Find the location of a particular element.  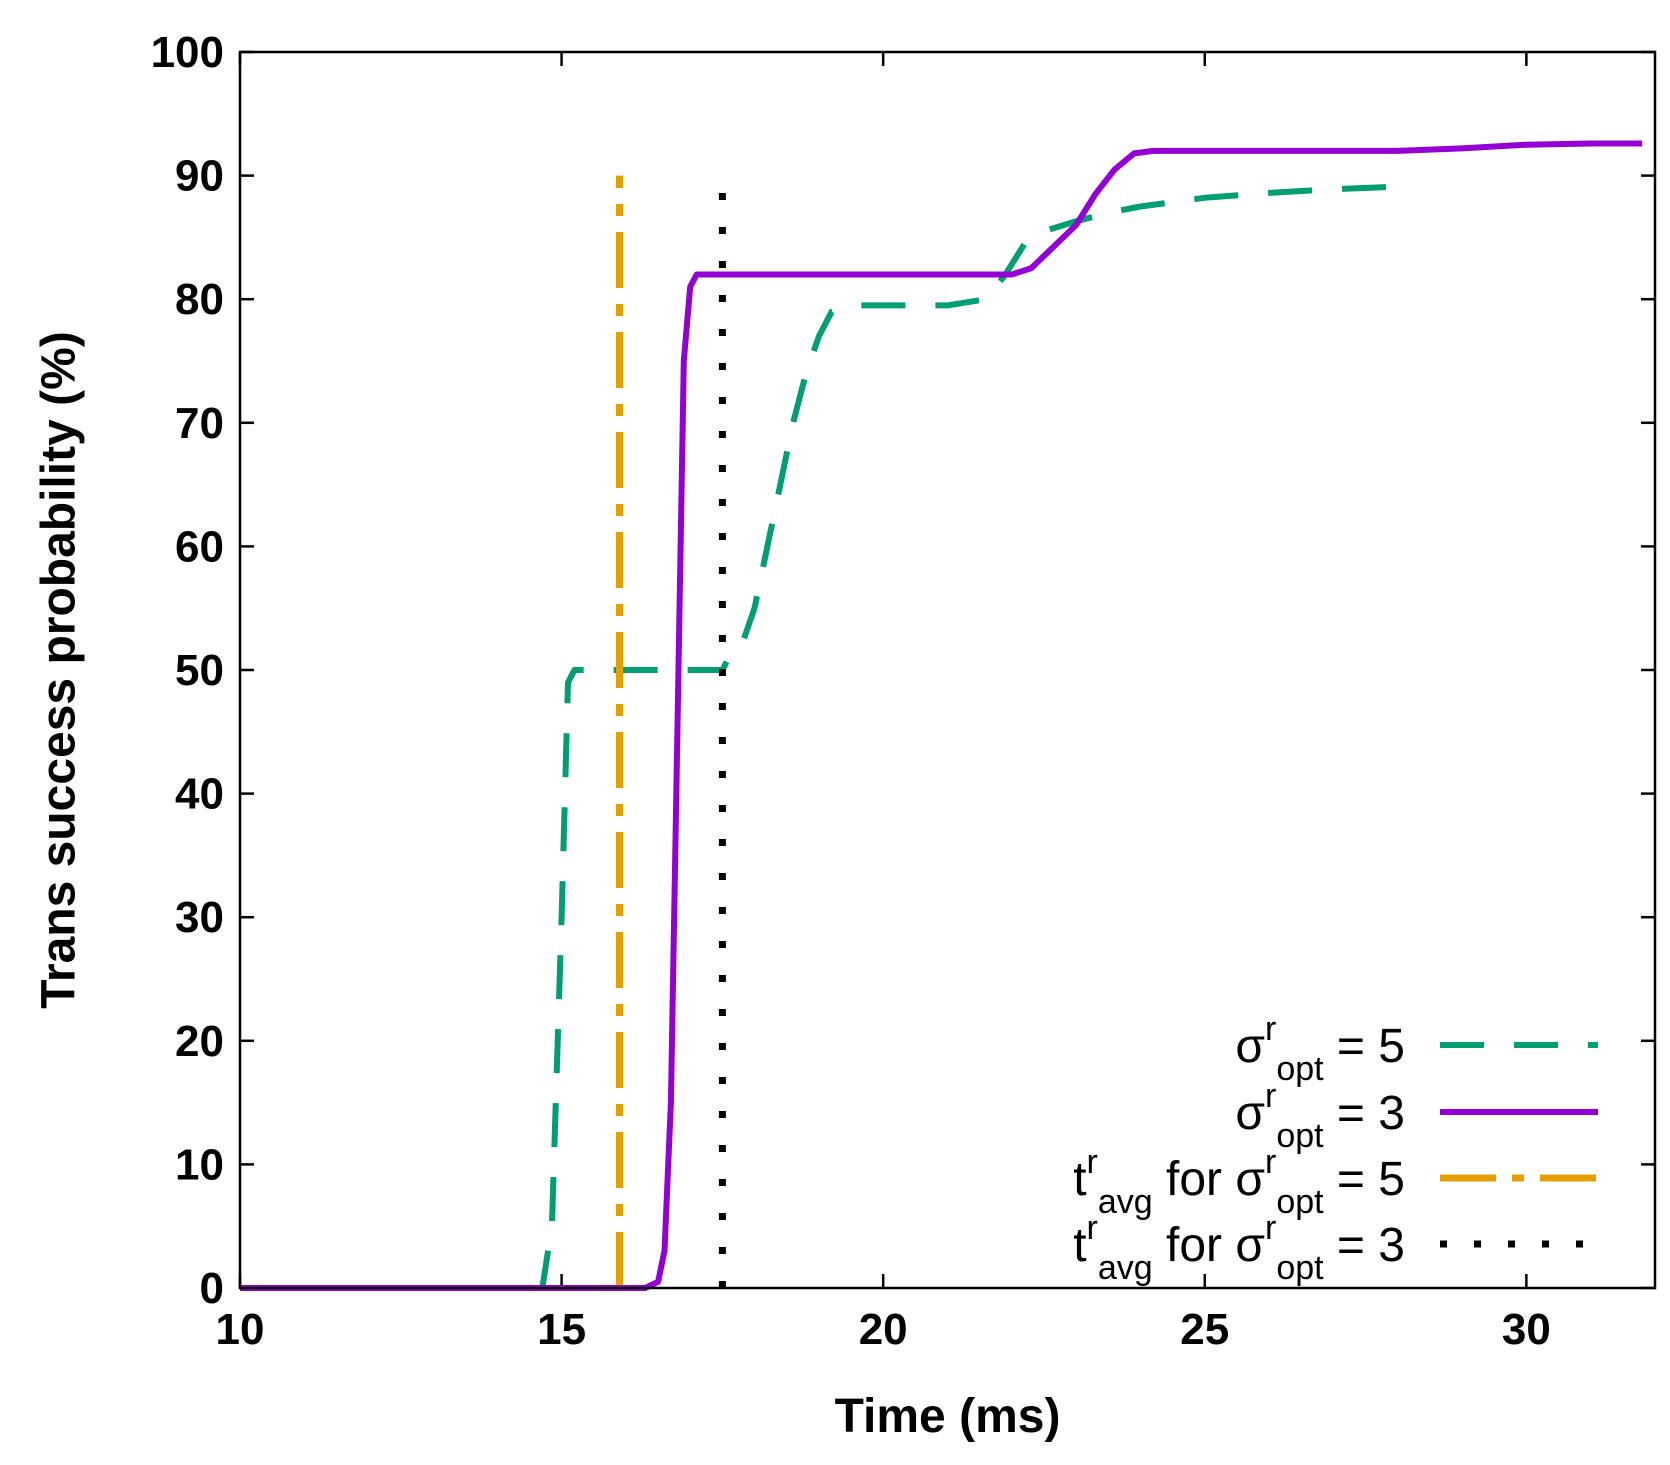

legend-entry: travg for σropt = 5 is located at coordinates (1335, 1182).